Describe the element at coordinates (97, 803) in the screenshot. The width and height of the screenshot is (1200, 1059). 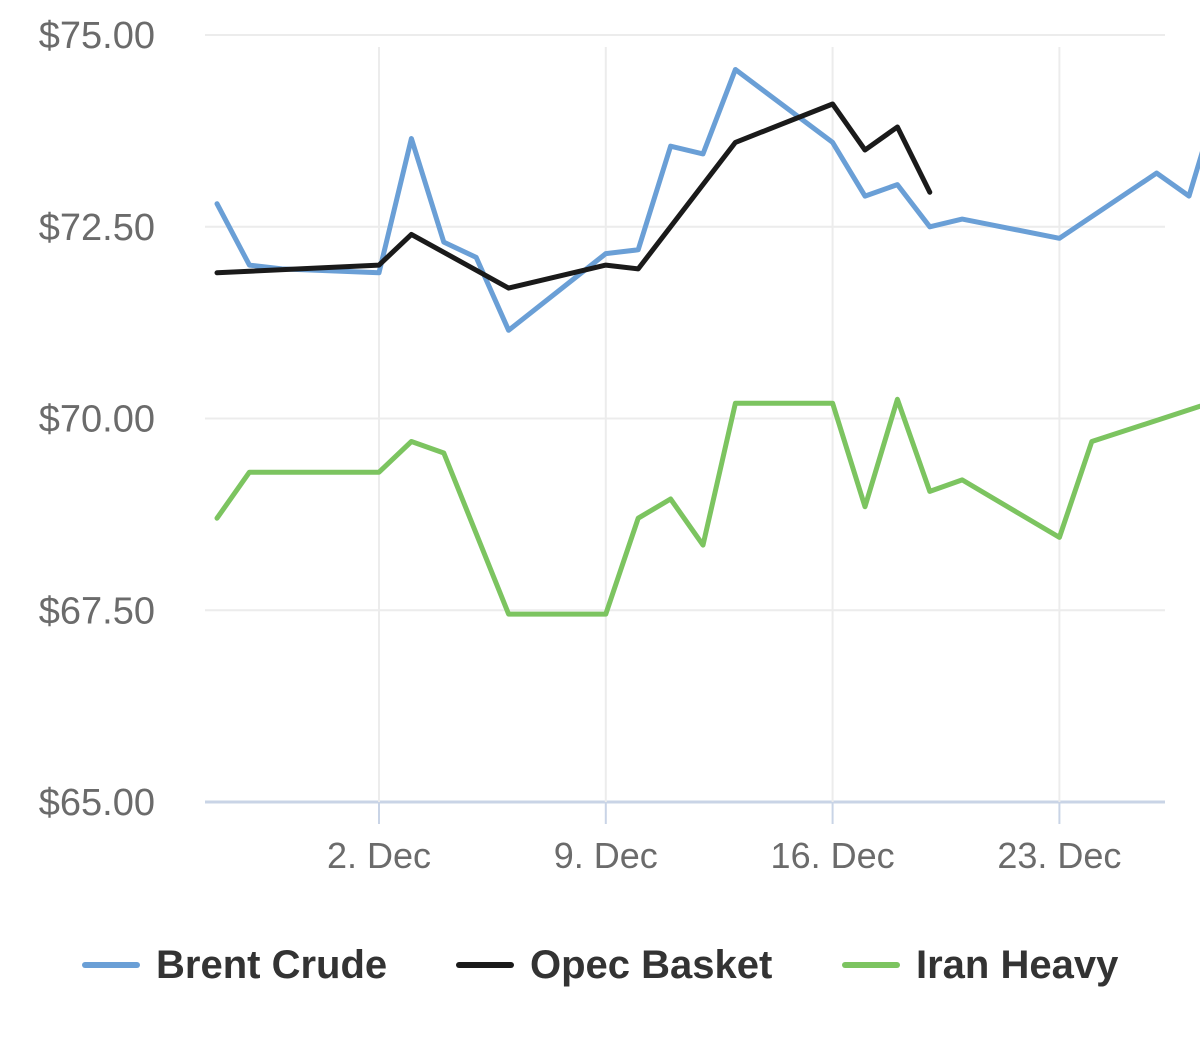
I see `y-tick-label: $65.00` at that location.